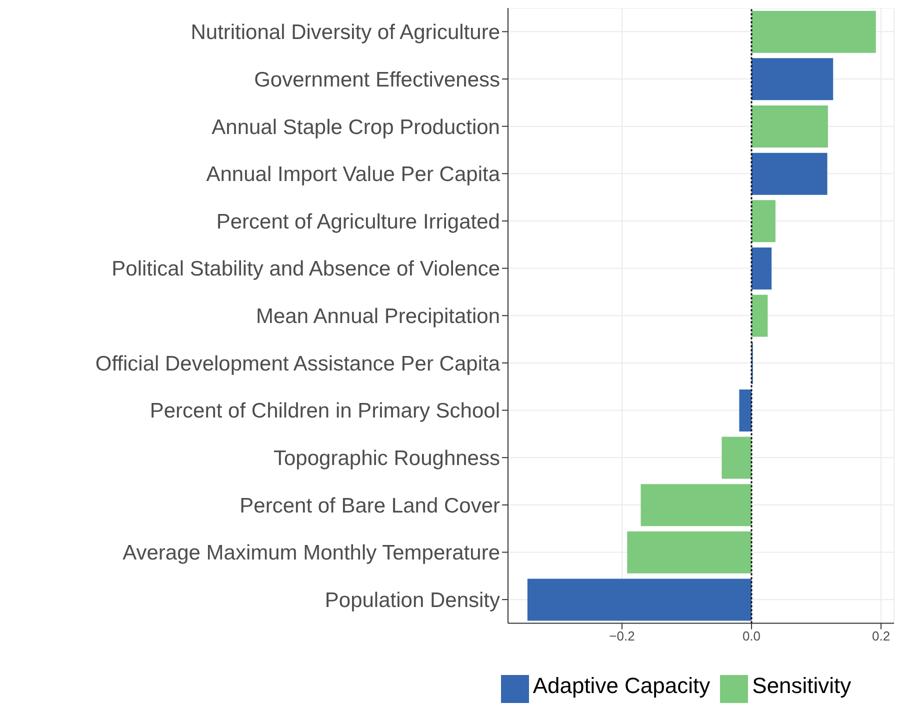 Image resolution: width=914 pixels, height=721 pixels. I want to click on y-tick-label: Percent of Children in Primary School, so click(325, 411).